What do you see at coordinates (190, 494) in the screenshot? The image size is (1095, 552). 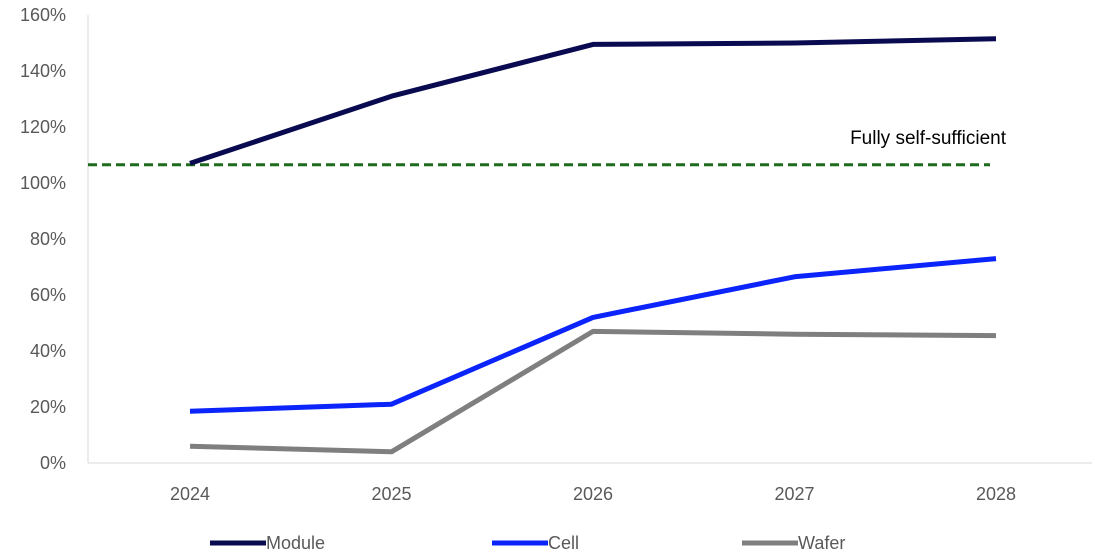 I see `x-tick-label: 2024` at bounding box center [190, 494].